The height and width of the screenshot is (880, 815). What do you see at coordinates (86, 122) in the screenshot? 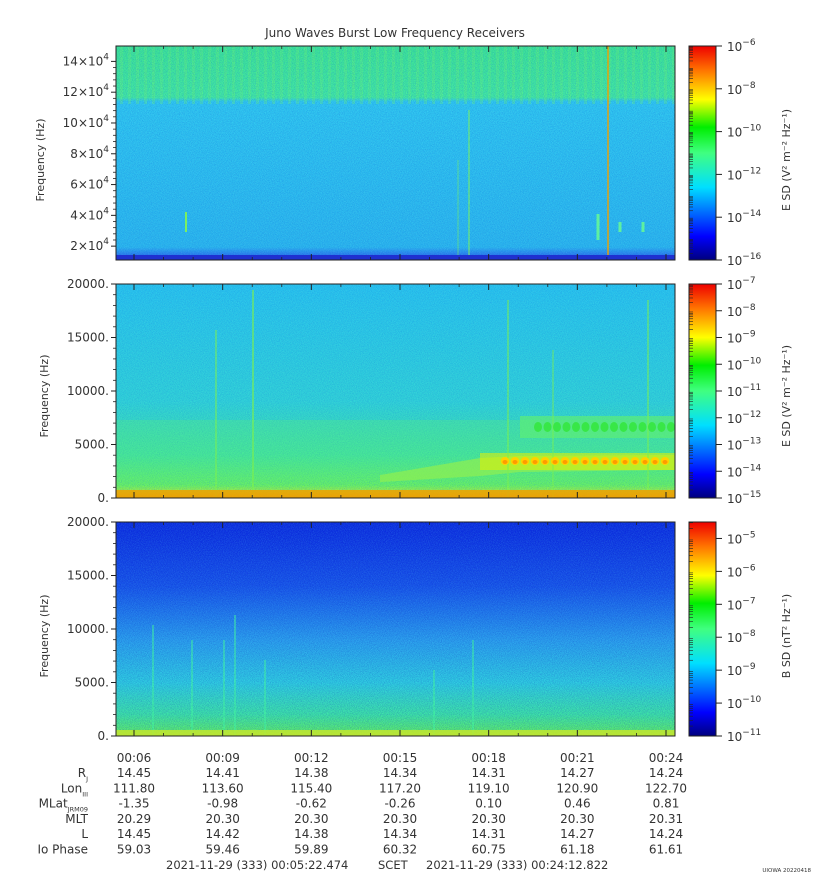
I see `y-tick-label: 10×104` at bounding box center [86, 122].